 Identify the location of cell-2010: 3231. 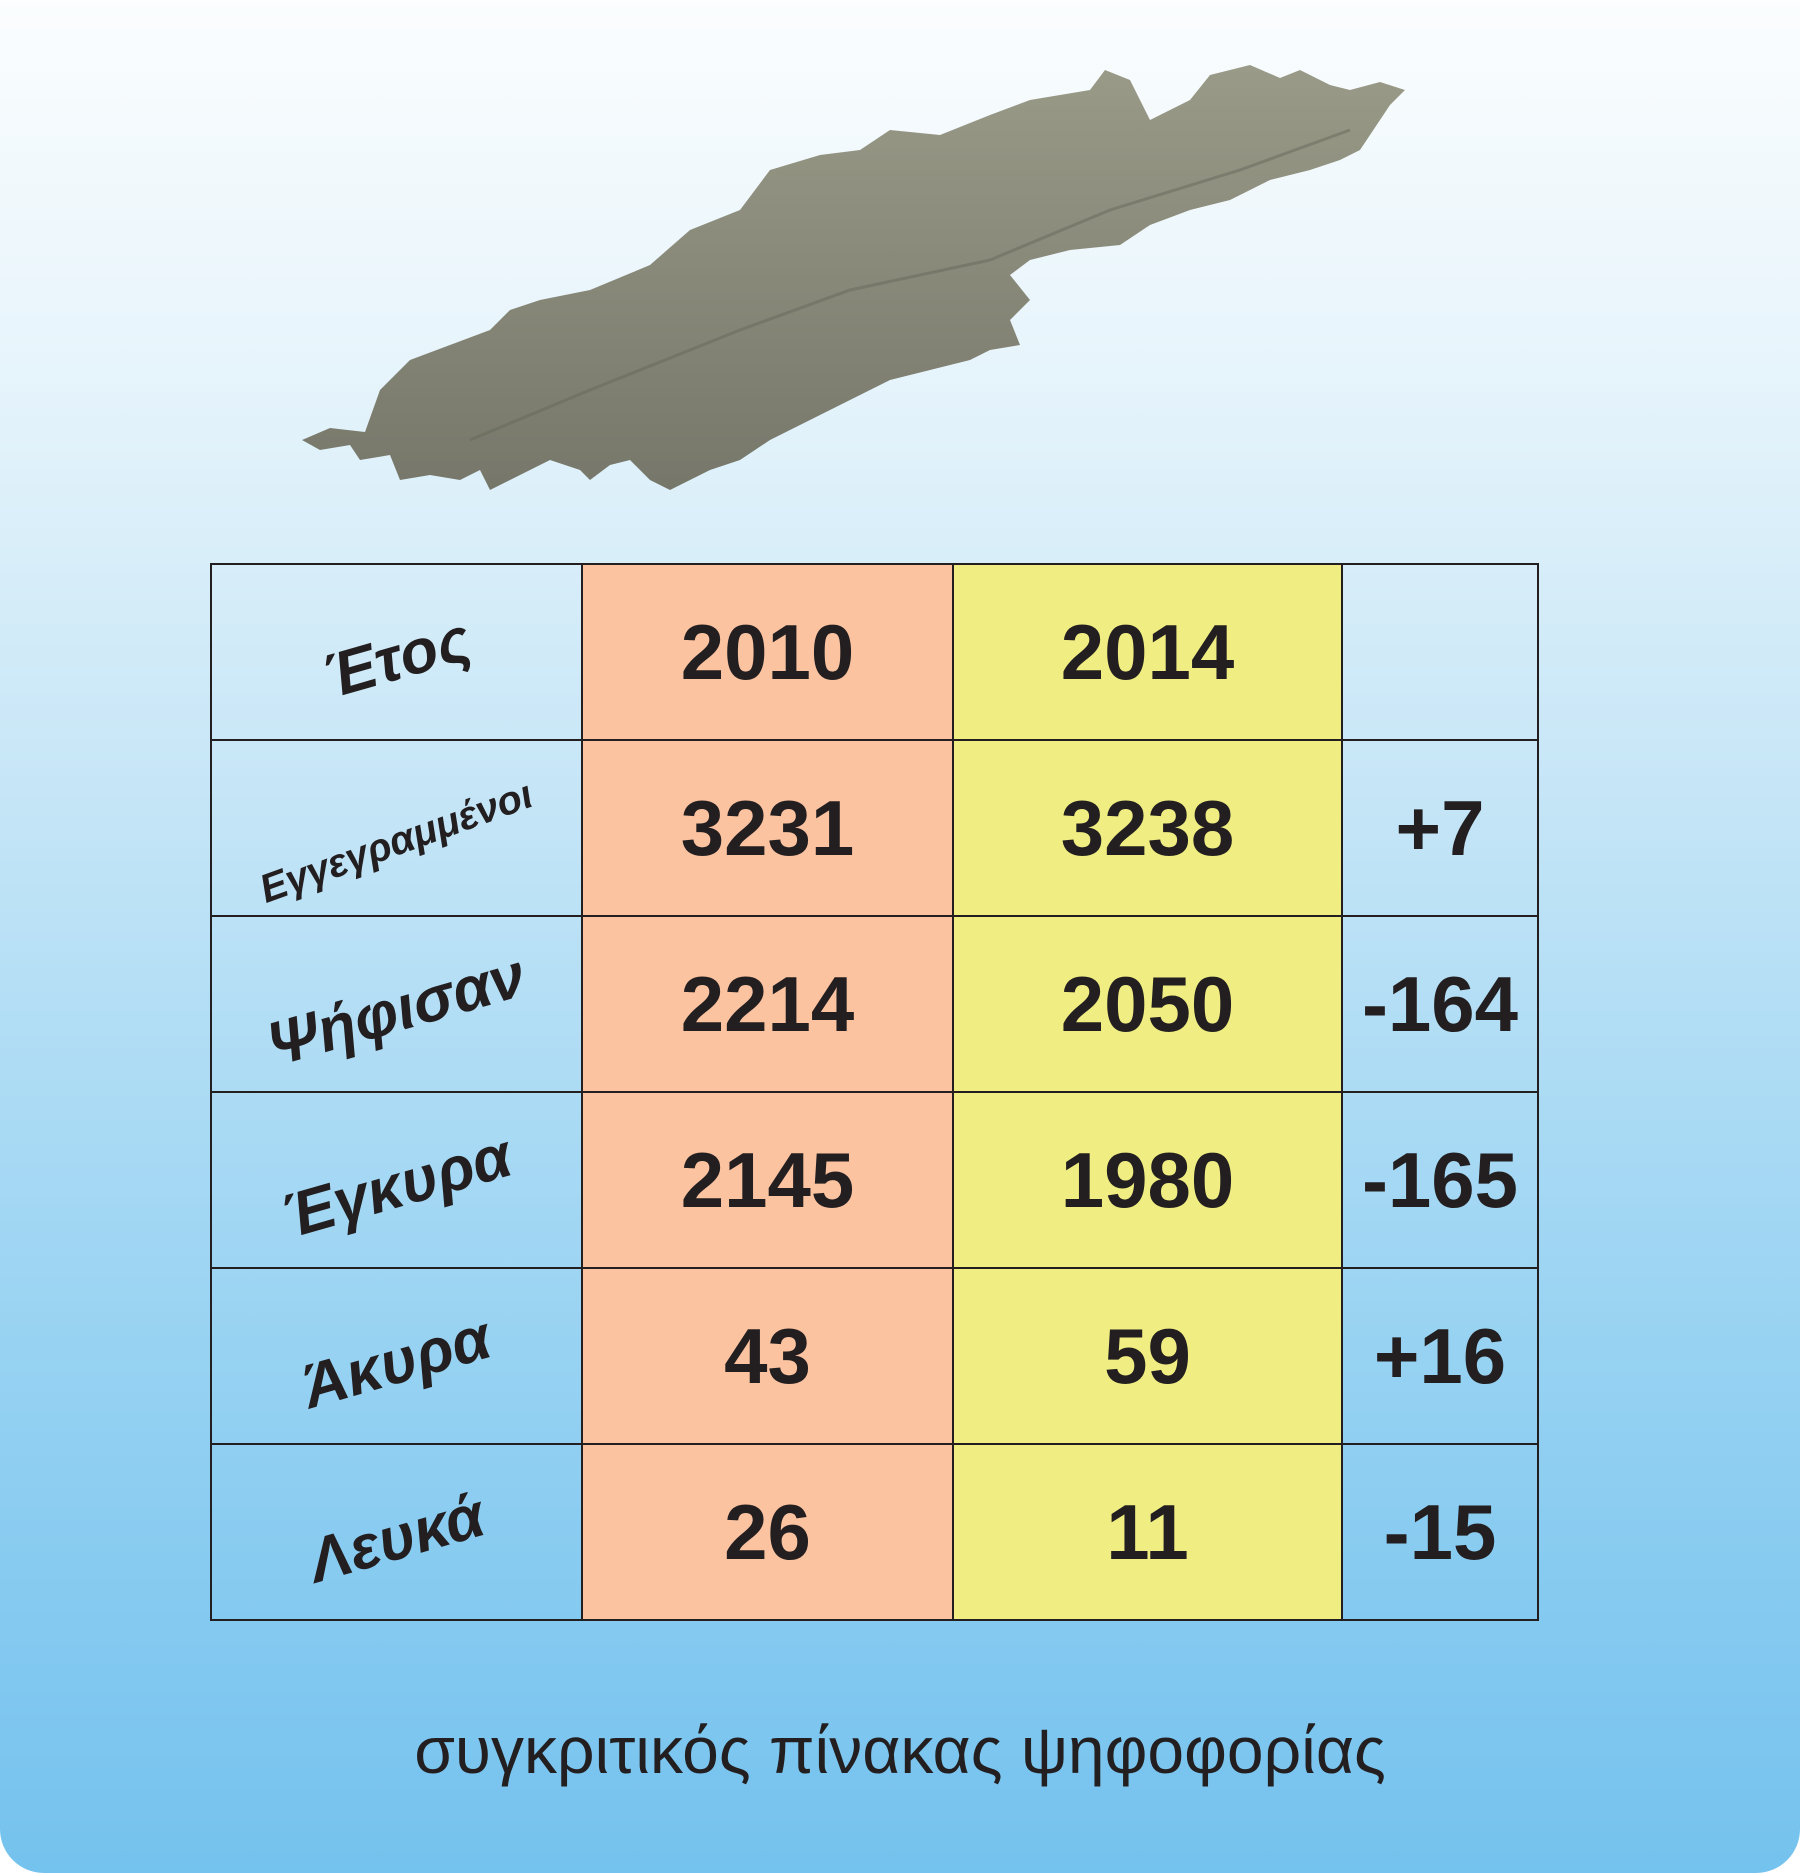
(767, 828).